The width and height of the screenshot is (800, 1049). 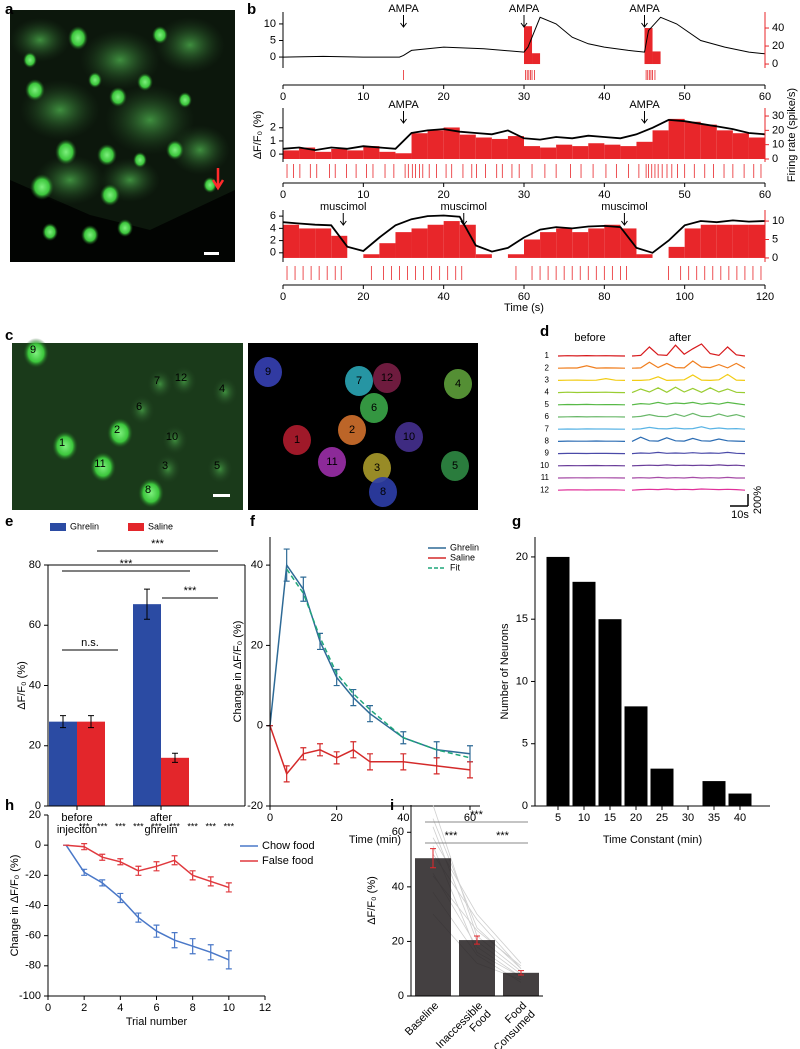 What do you see at coordinates (547, 355) in the screenshot?
I see `row-label: 1` at bounding box center [547, 355].